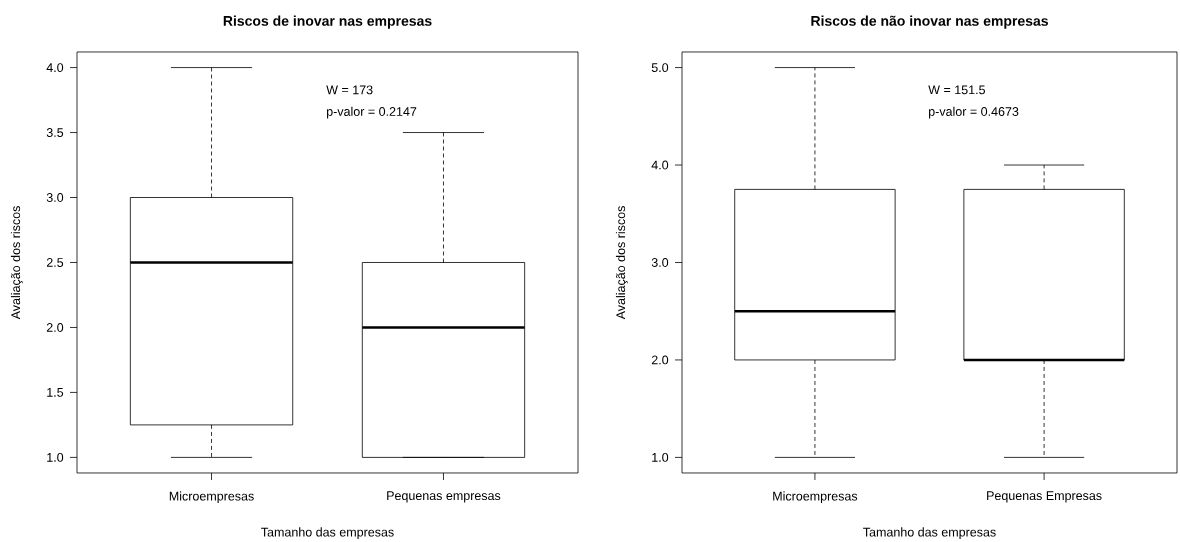  Describe the element at coordinates (55, 132) in the screenshot. I see `y-tick-label: 3.5` at that location.